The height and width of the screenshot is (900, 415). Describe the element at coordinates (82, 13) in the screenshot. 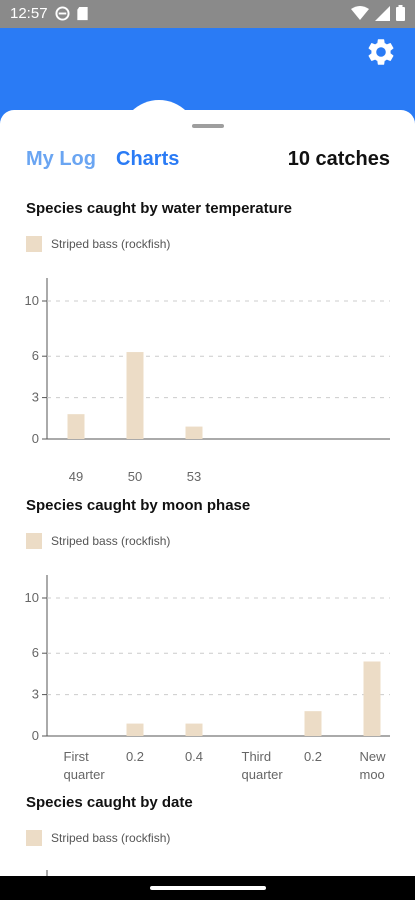

I see `sd-card-icon` at that location.